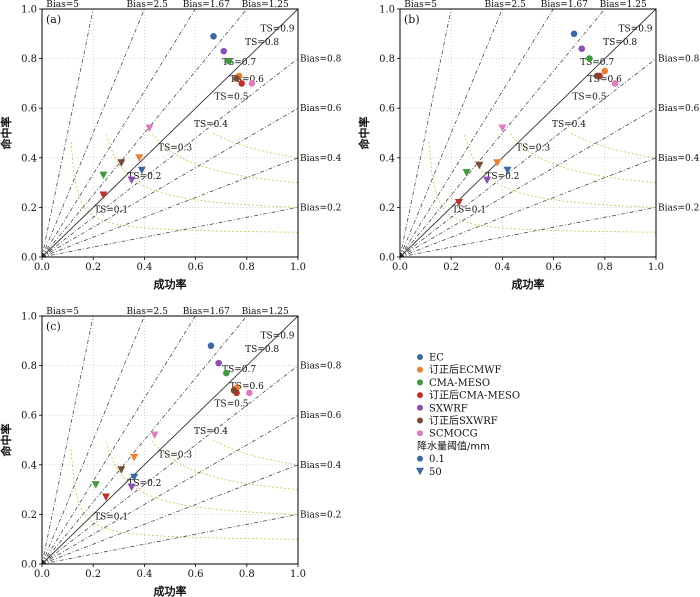 The height and width of the screenshot is (597, 700). I want to click on legend-label: SCMOCG, so click(453, 434).